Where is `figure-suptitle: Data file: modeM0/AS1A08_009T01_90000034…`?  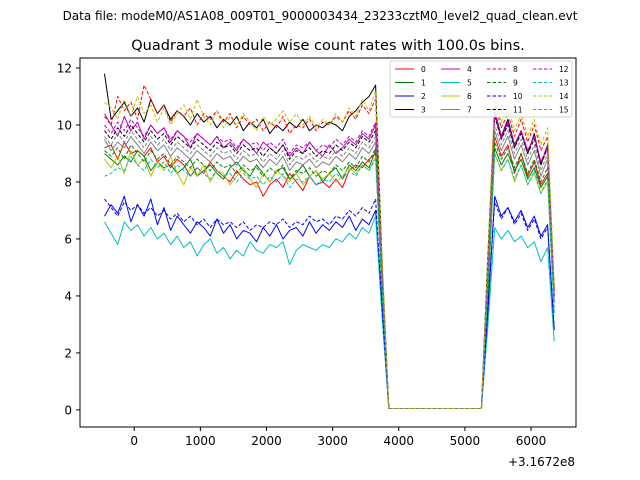
figure-suptitle: Data file: modeM0/AS1A08_009T01_90000034… is located at coordinates (320, 16).